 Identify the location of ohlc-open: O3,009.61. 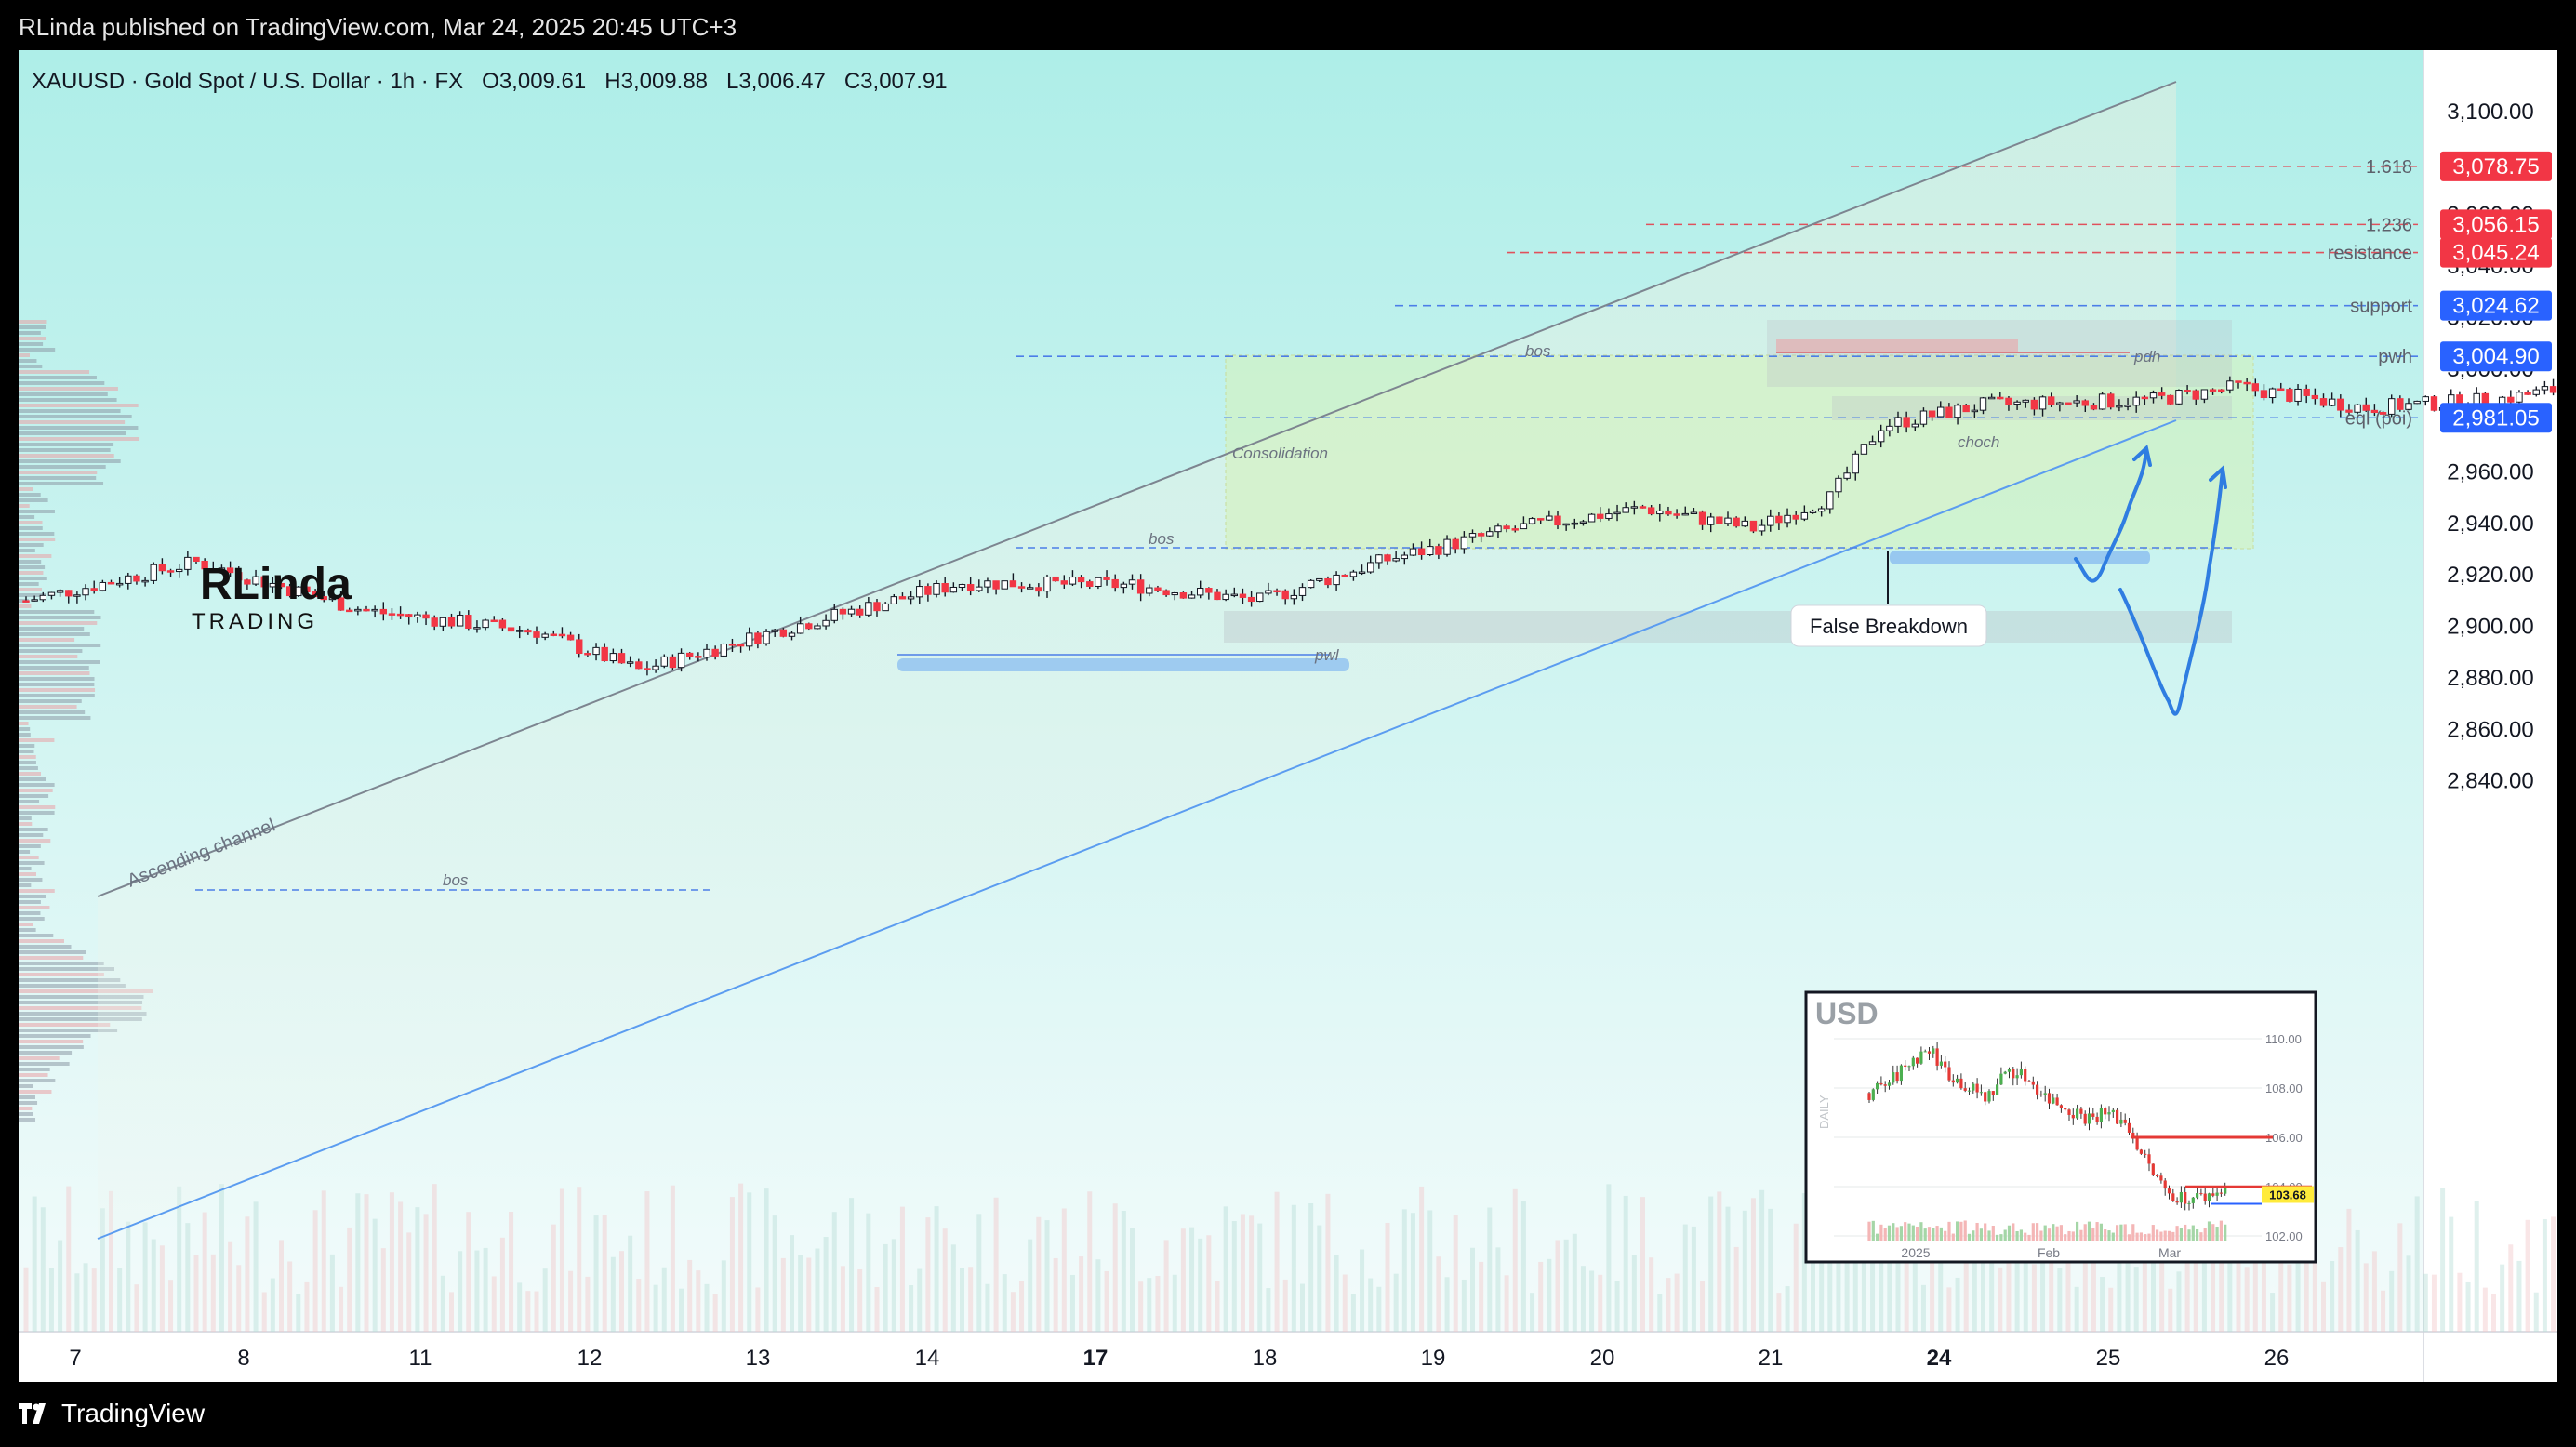
(534, 81).